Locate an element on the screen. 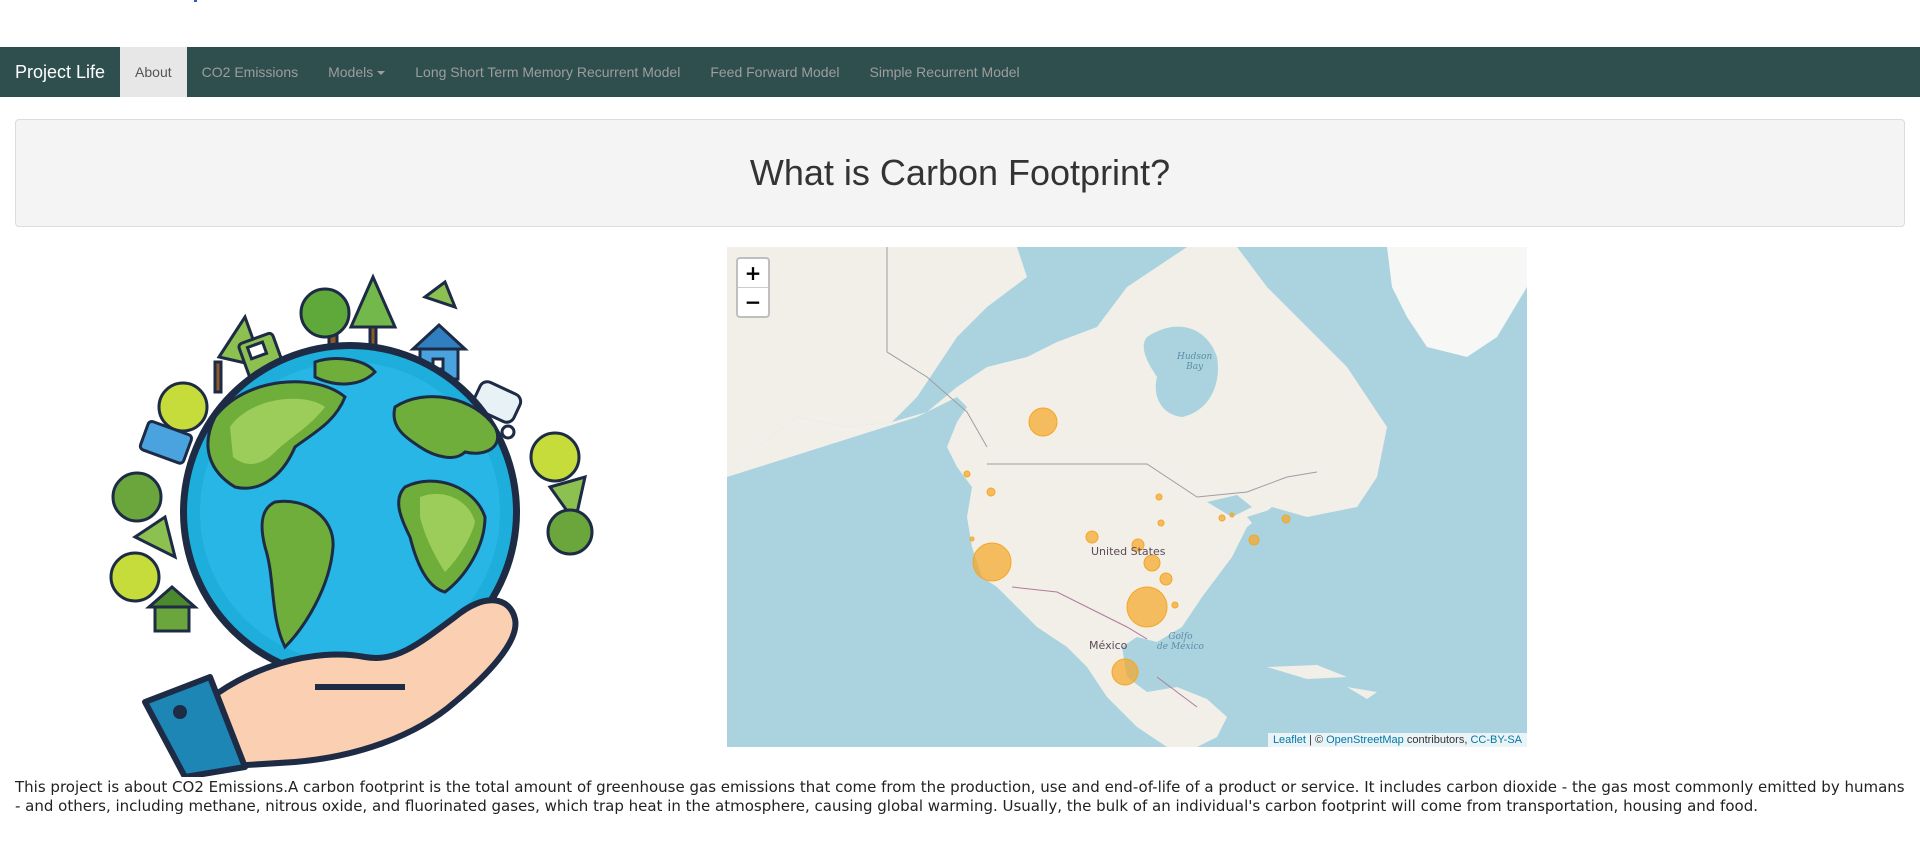 The width and height of the screenshot is (1920, 859). map-label-mexico: México is located at coordinates (1108, 645).